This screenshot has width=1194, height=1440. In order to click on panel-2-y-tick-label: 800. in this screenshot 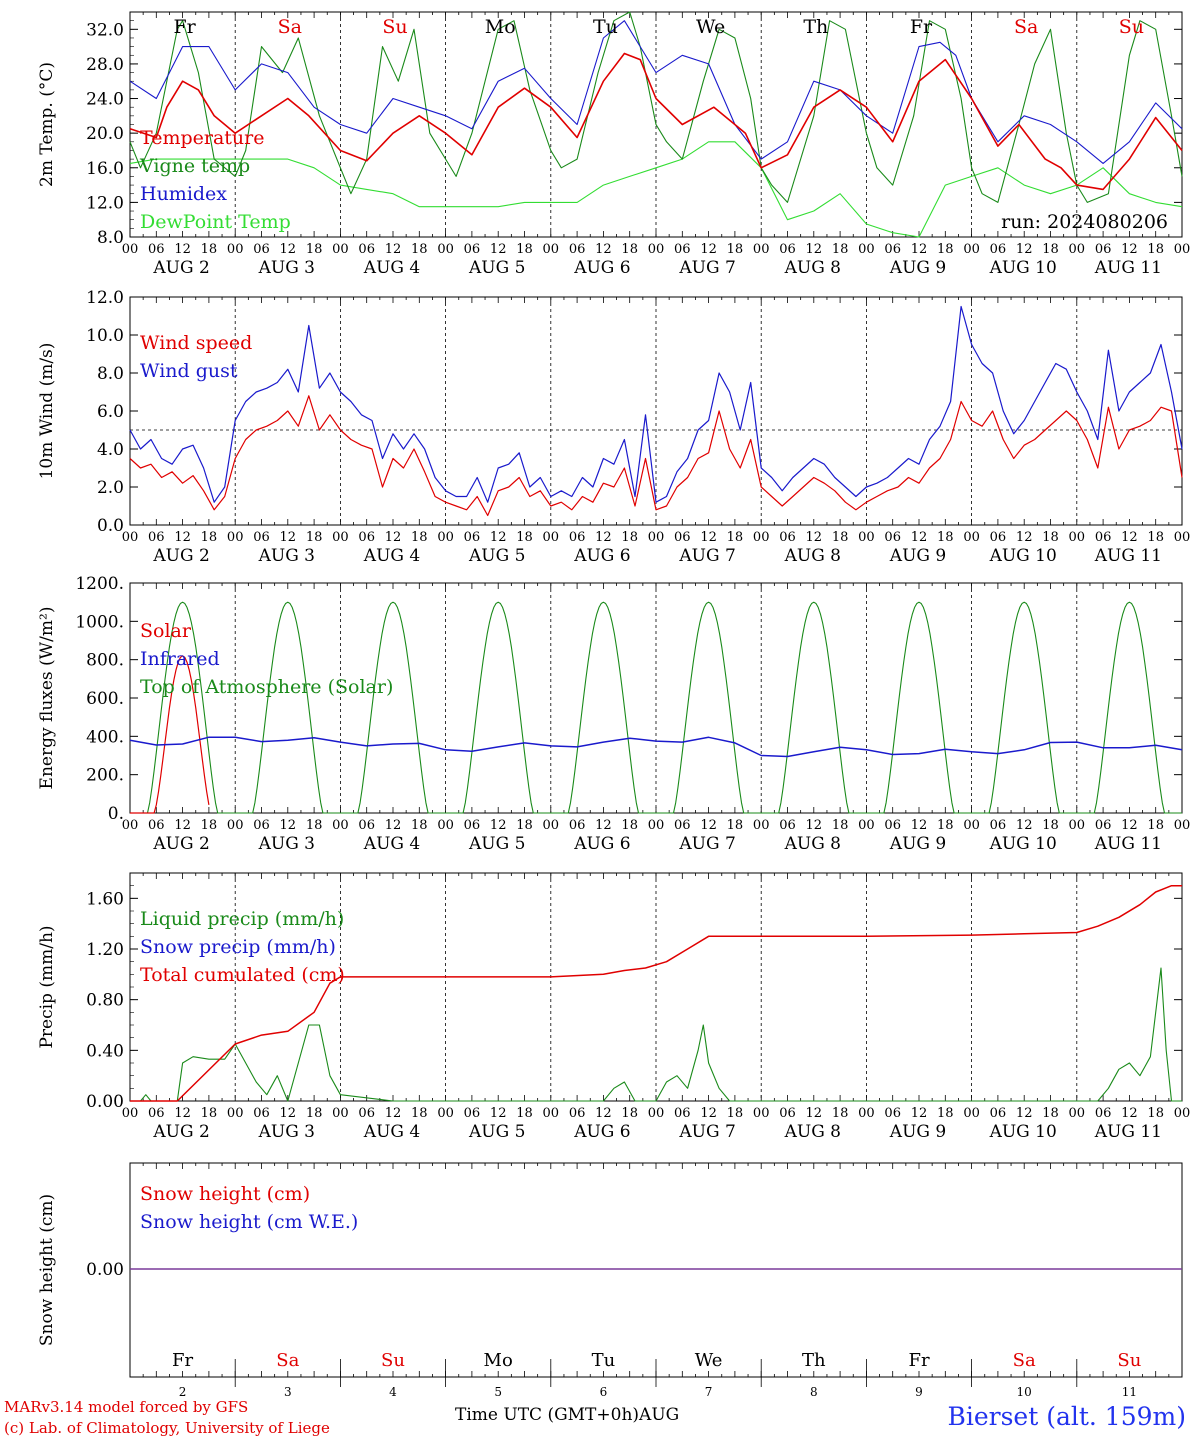, I will do `click(105, 661)`.